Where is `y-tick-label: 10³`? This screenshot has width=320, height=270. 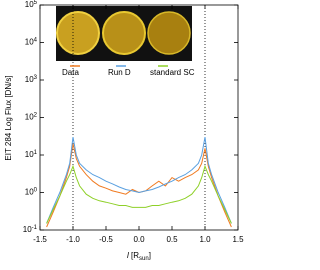
y-tick-label: 10³ is located at coordinates (31, 80).